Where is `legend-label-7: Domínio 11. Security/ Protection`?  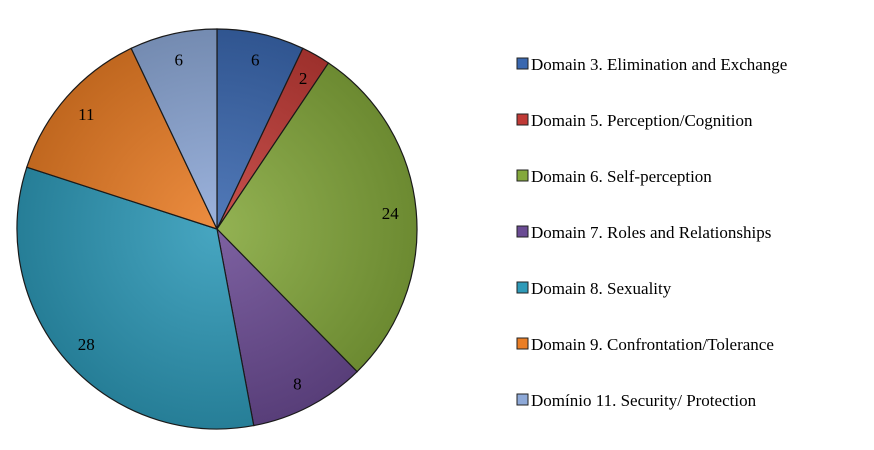
legend-label-7: Domínio 11. Security/ Protection is located at coordinates (644, 400).